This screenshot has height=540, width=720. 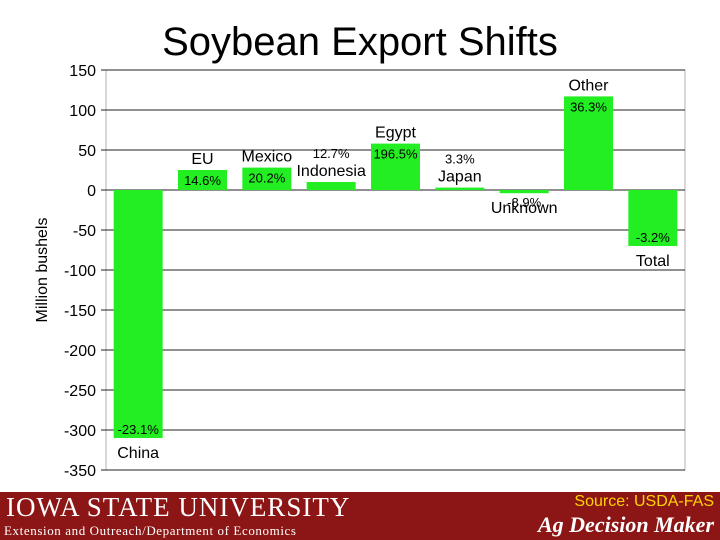 I want to click on data-label: 20.2%, so click(x=266, y=178).